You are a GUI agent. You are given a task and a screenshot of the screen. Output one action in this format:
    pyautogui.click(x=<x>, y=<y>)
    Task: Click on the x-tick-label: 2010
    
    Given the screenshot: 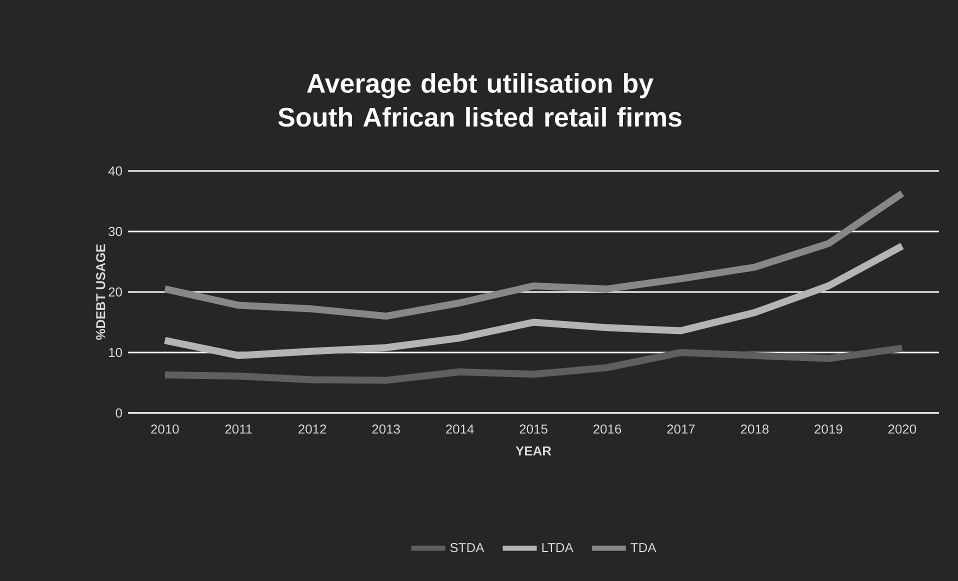 What is the action you would take?
    pyautogui.click(x=165, y=429)
    